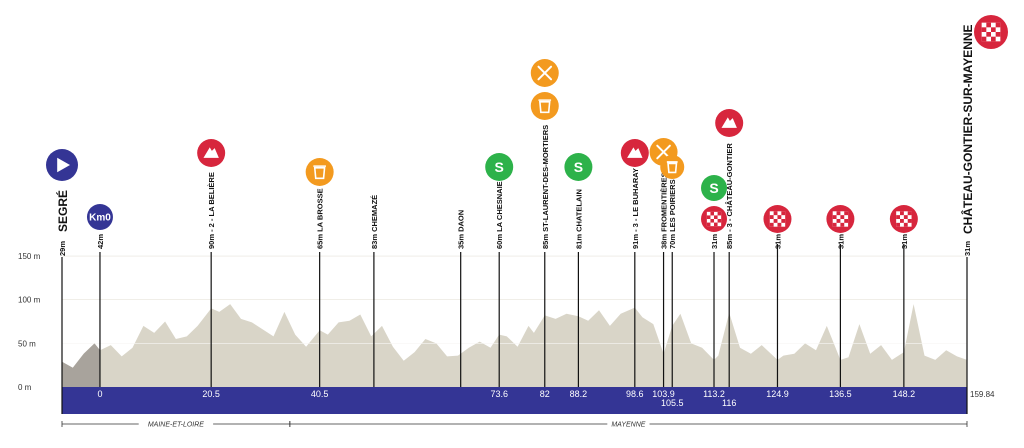 Image resolution: width=1024 pixels, height=448 pixels. What do you see at coordinates (664, 210) in the screenshot?
I see `checkpoint-label: 38m FROMENTIÈRES` at bounding box center [664, 210].